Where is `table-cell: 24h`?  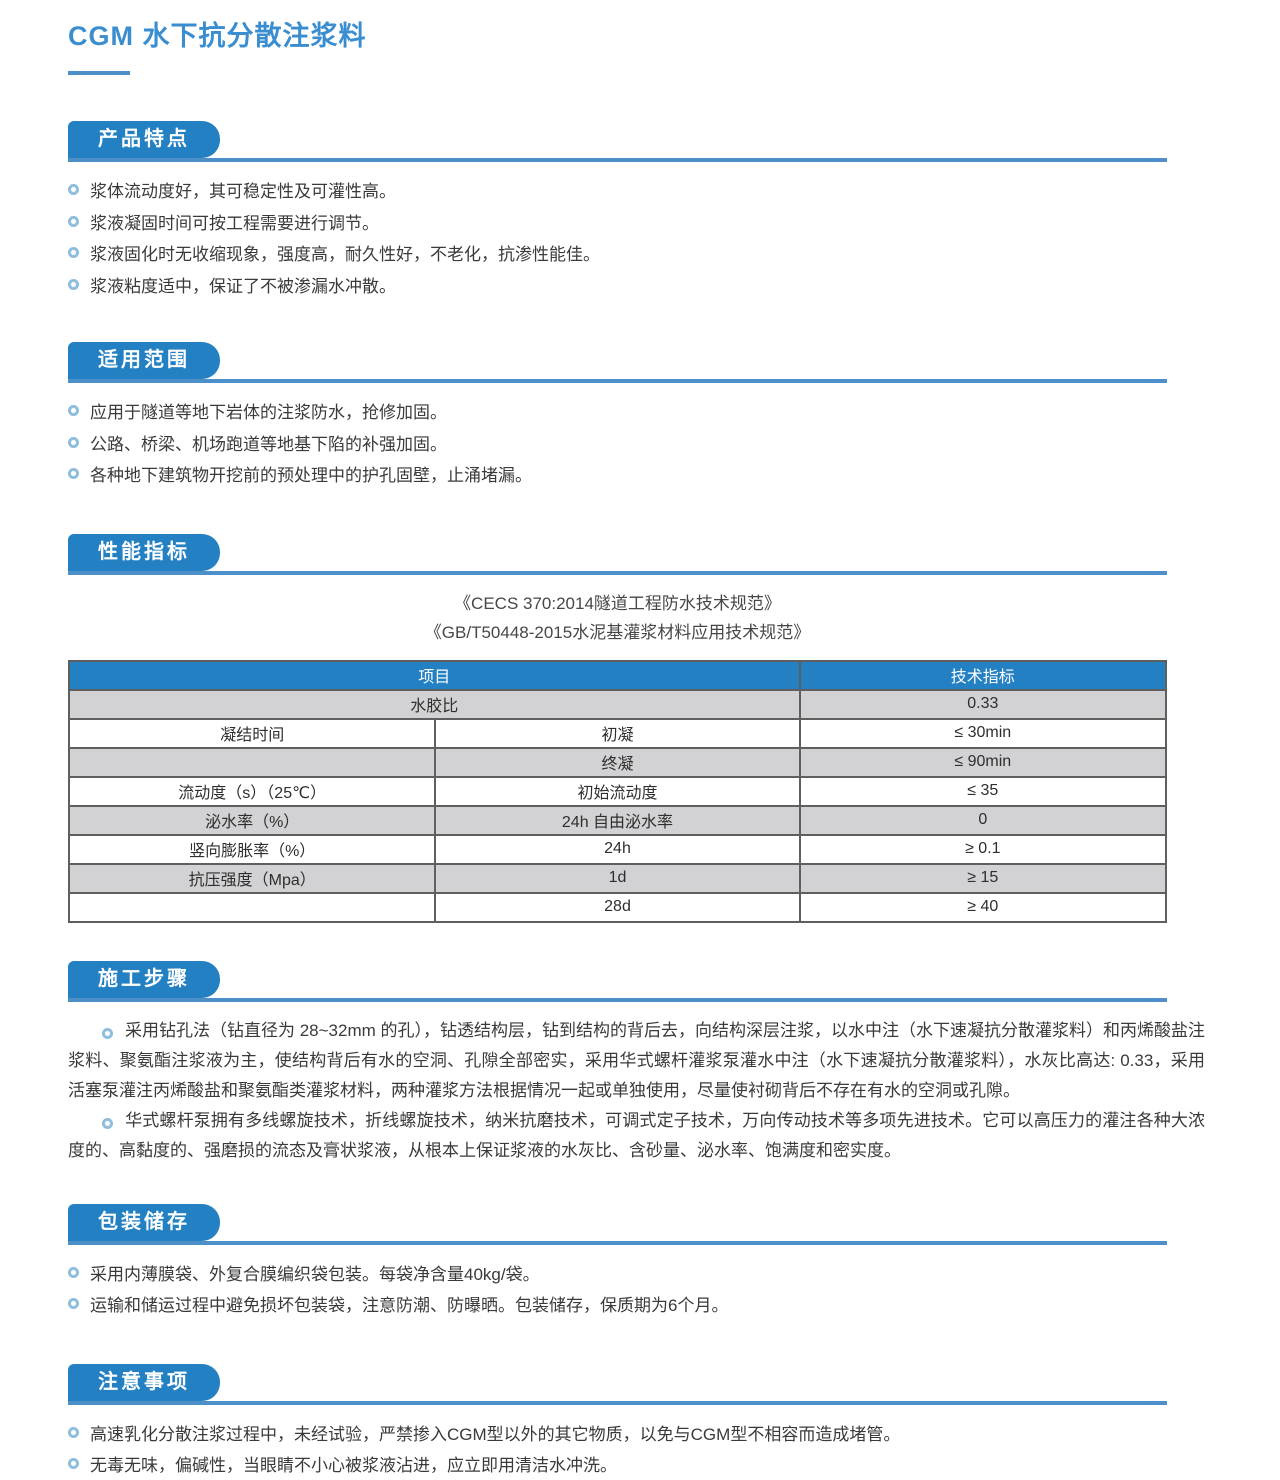 table-cell: 24h is located at coordinates (617, 849).